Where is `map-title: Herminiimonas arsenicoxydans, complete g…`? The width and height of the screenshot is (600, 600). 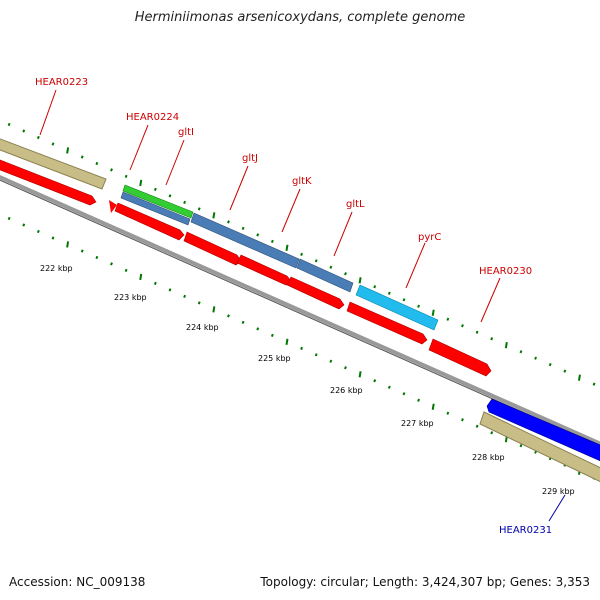
map-title: Herminiimonas arsenicoxydans, complete g… is located at coordinates (300, 17).